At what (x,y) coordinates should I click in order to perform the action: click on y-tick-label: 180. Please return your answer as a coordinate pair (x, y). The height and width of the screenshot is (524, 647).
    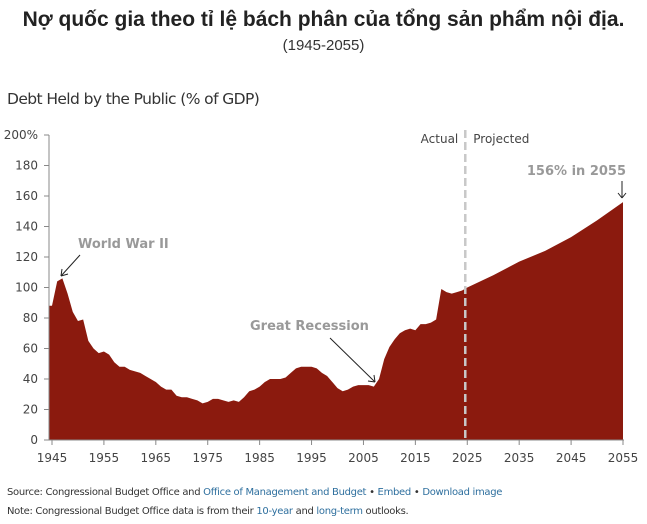
    Looking at the image, I should click on (26, 166).